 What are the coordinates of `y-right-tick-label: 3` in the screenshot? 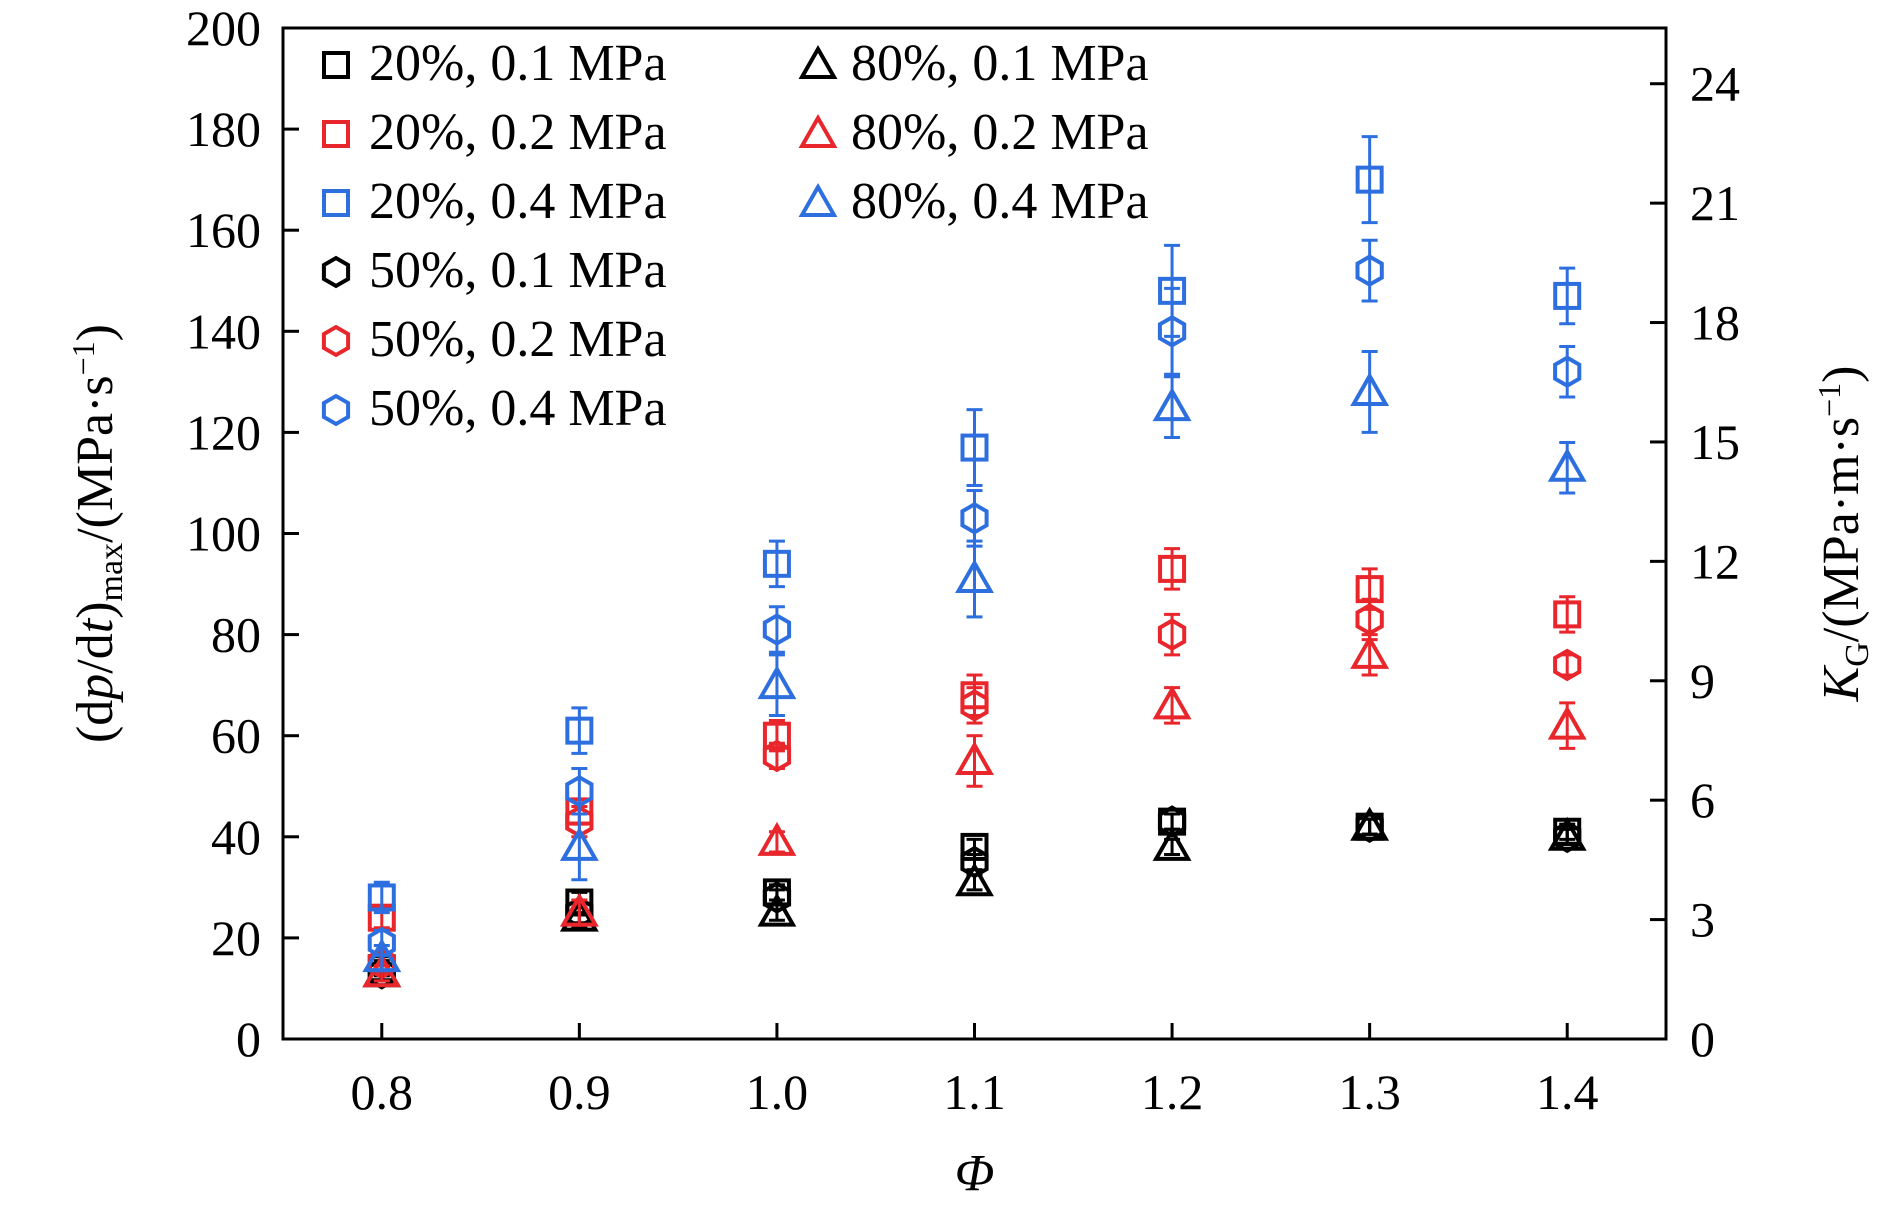 It's located at (1702, 920).